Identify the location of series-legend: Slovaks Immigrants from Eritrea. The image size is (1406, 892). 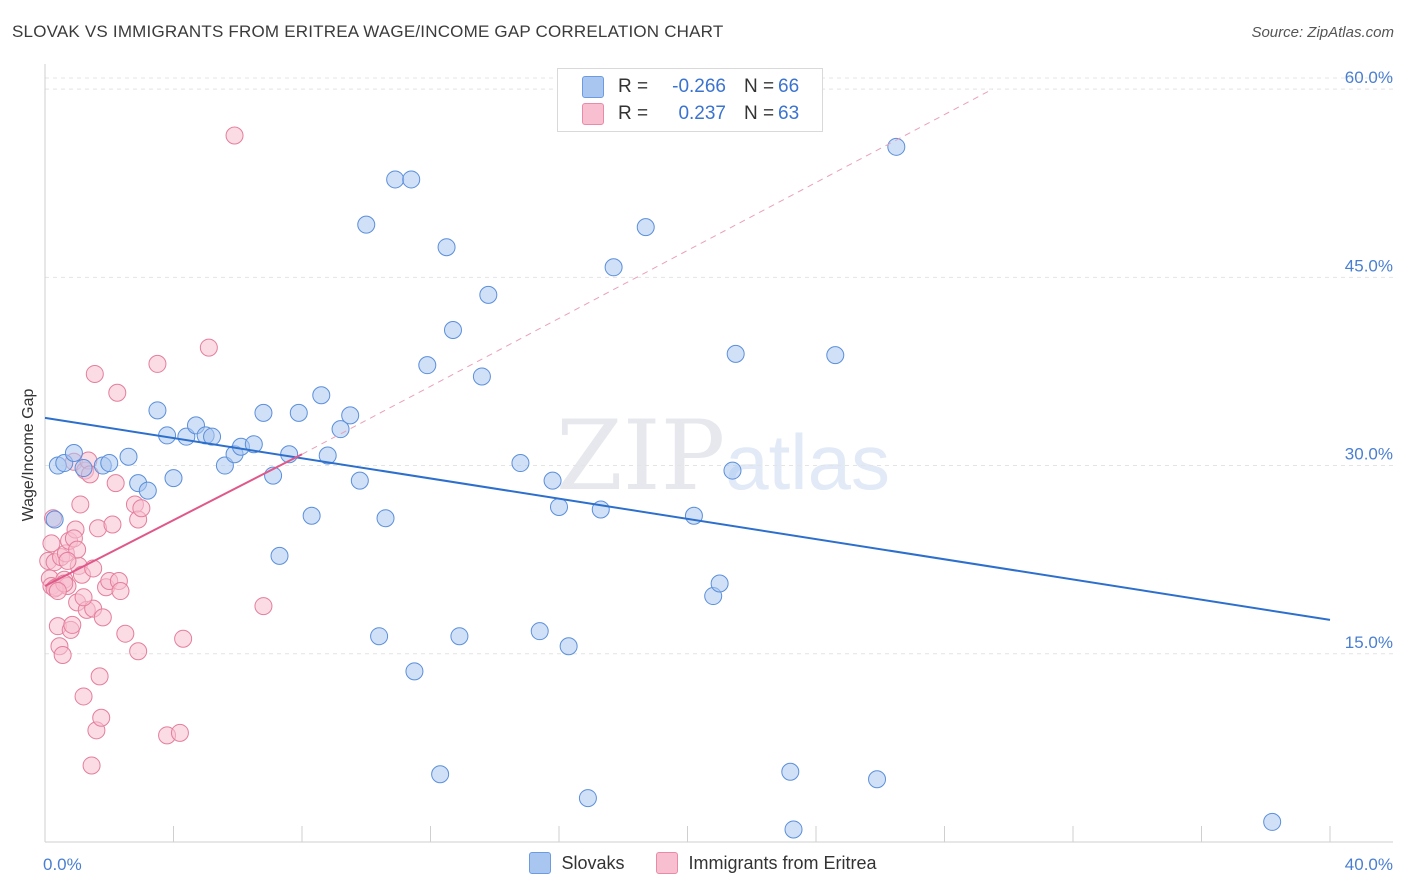
(703, 863).